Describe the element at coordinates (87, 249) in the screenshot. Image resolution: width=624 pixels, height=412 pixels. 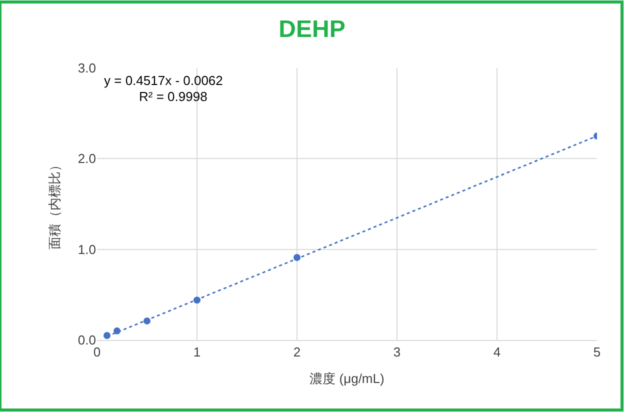
I see `y-tick-label: 1.0` at that location.